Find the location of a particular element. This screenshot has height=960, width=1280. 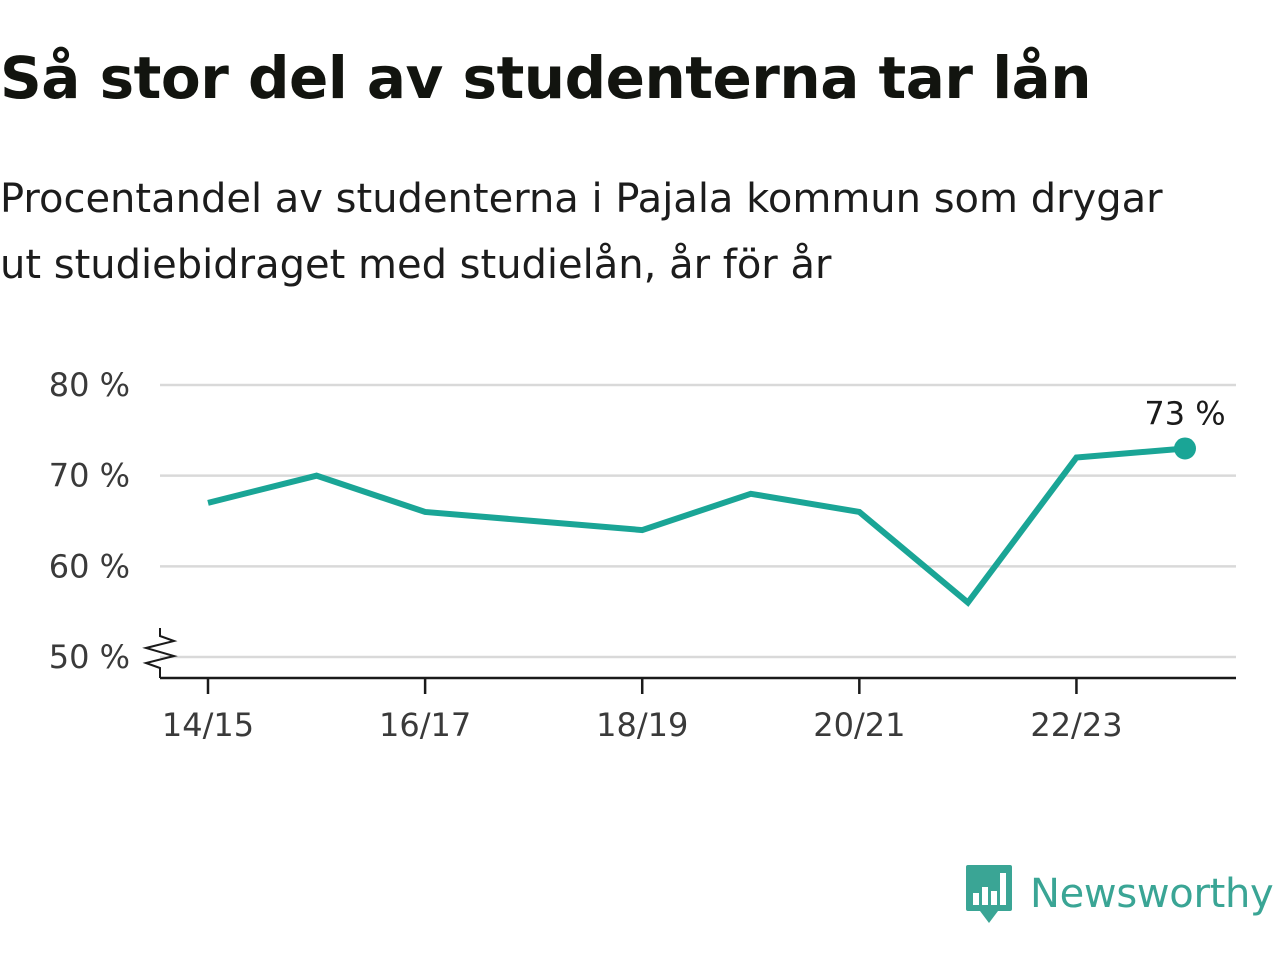

y-tick-label-70: 70 % is located at coordinates (89, 476).